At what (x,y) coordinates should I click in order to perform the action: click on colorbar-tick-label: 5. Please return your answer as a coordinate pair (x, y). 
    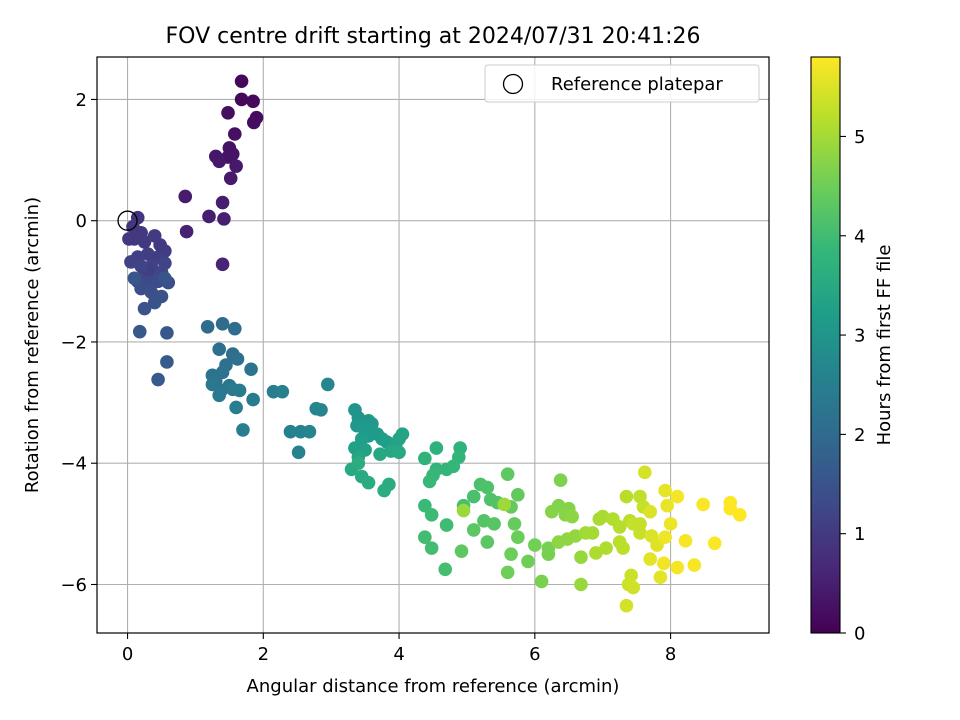
    Looking at the image, I should click on (859, 137).